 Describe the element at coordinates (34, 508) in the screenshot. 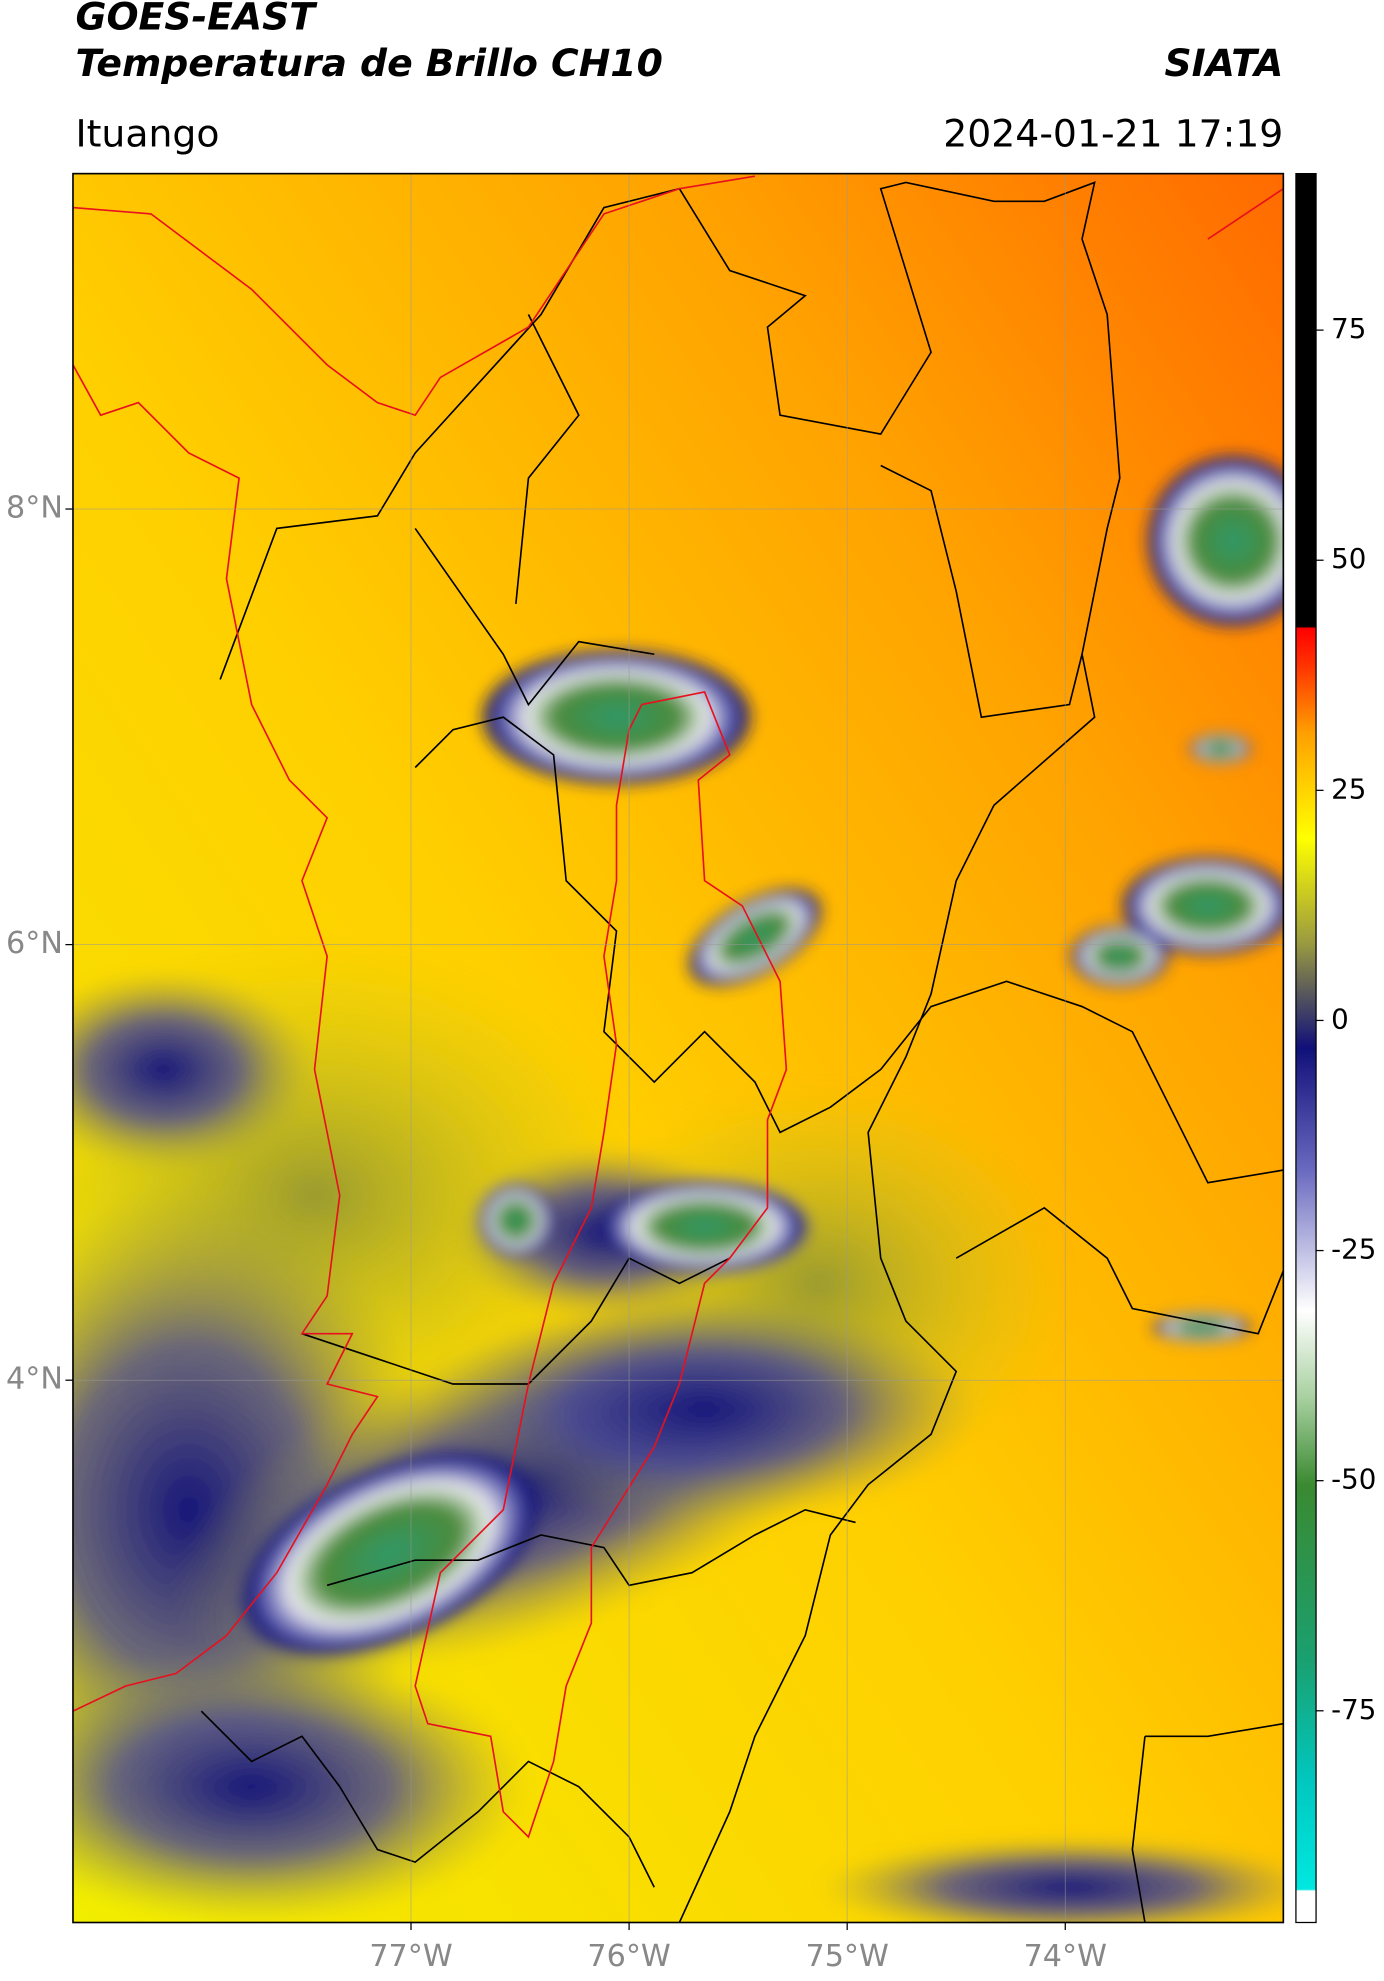

I see `y-tick-label: 8°N` at that location.